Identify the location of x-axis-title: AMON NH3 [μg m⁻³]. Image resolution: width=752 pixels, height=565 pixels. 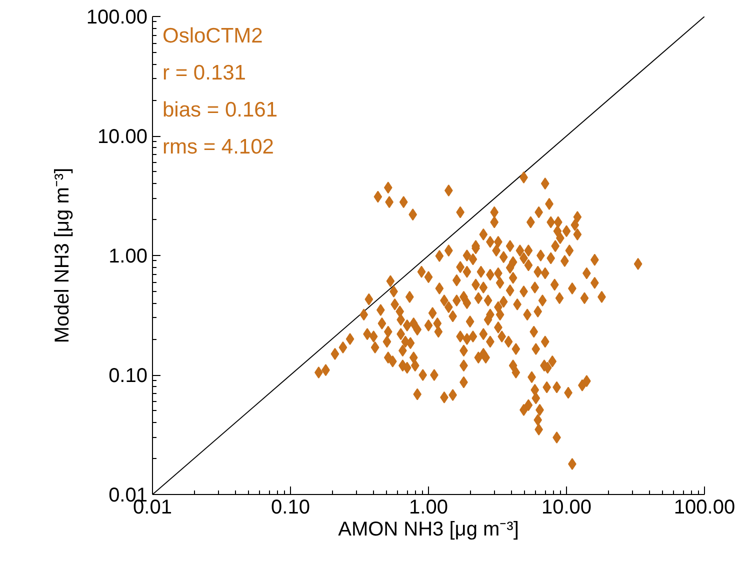
(428, 529).